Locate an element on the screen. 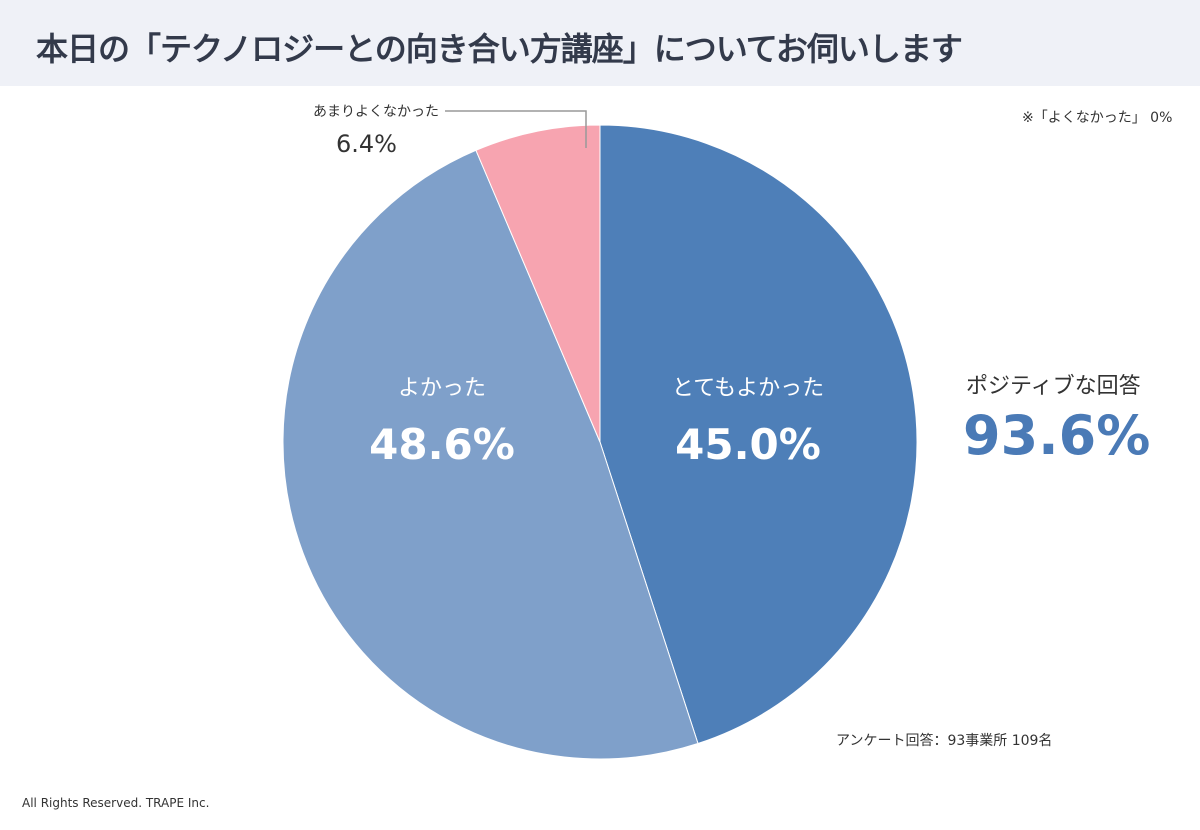 The image size is (1200, 830). page-title: 本日の「テクノロジーとの向き合い方講座」についてお伺いします is located at coordinates (499, 49).